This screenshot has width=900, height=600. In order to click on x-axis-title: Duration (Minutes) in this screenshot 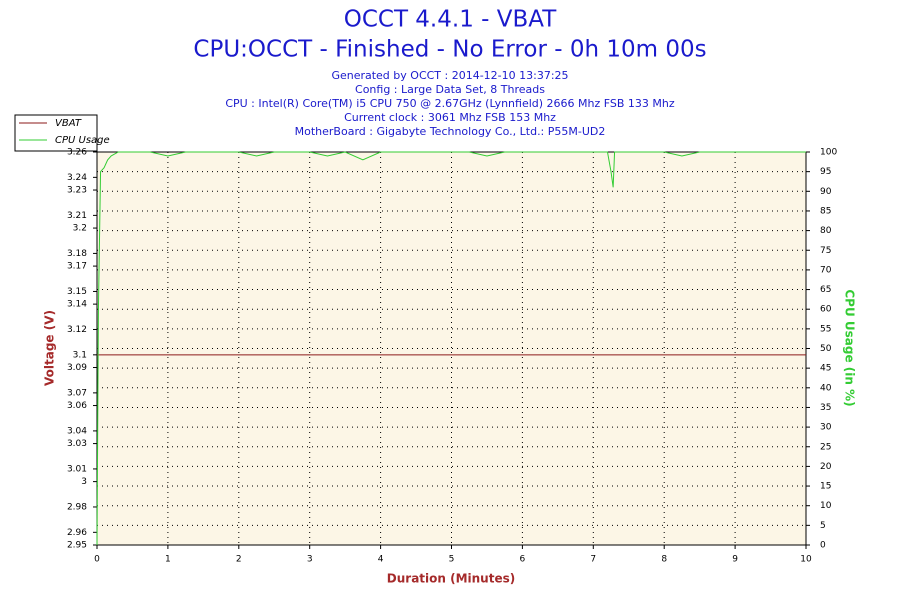, I will do `click(451, 579)`.